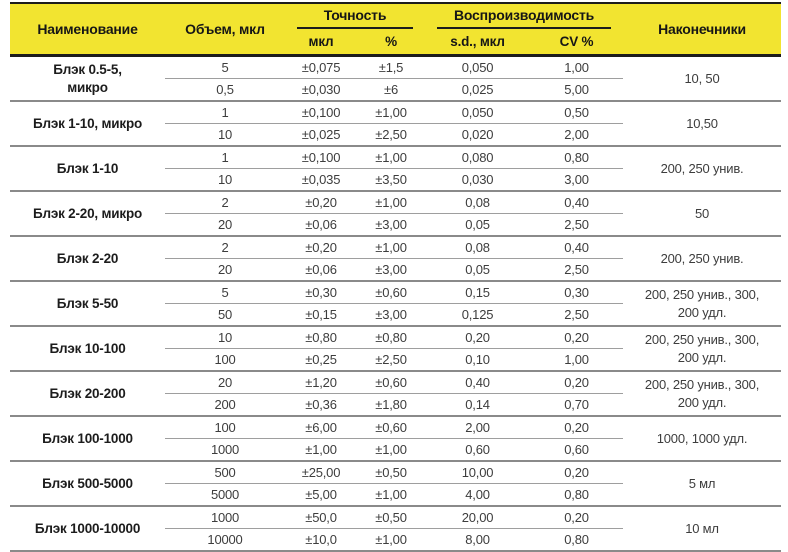  What do you see at coordinates (478, 202) in the screenshot?
I see `sd-cell: 0,08` at bounding box center [478, 202].